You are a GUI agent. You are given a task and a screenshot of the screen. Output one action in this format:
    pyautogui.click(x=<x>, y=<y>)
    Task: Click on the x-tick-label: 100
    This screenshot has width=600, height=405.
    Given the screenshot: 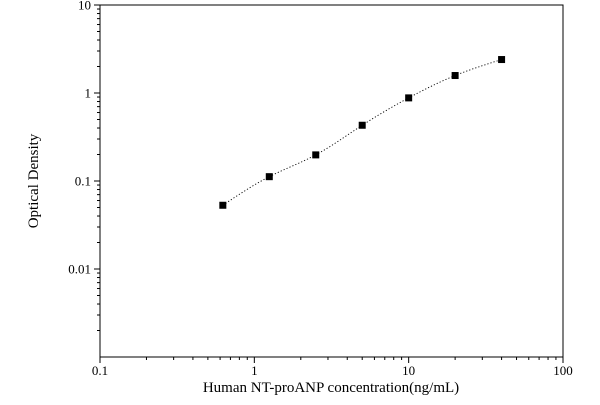 What is the action you would take?
    pyautogui.click(x=563, y=370)
    